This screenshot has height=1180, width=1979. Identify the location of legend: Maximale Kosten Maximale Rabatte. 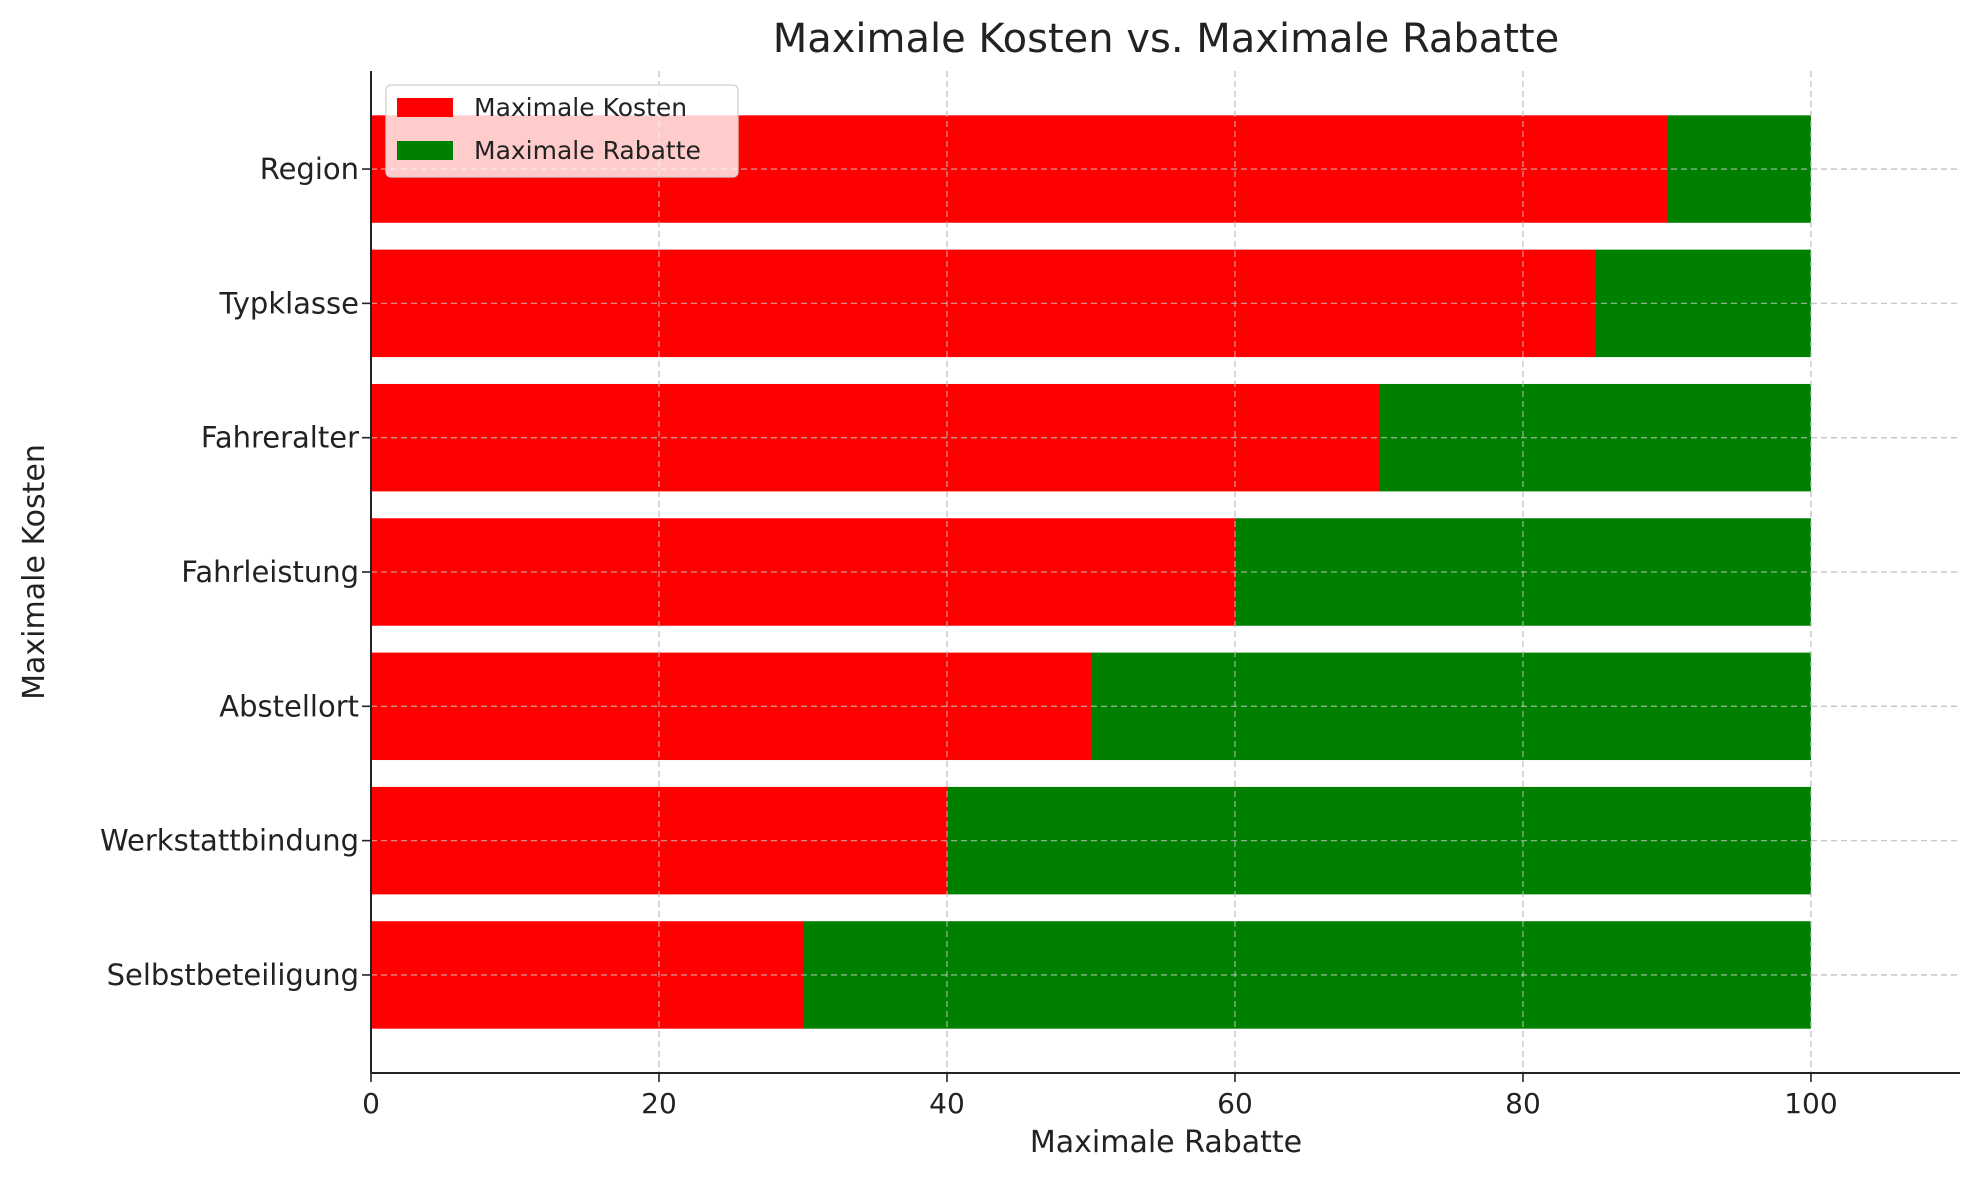
(562, 131).